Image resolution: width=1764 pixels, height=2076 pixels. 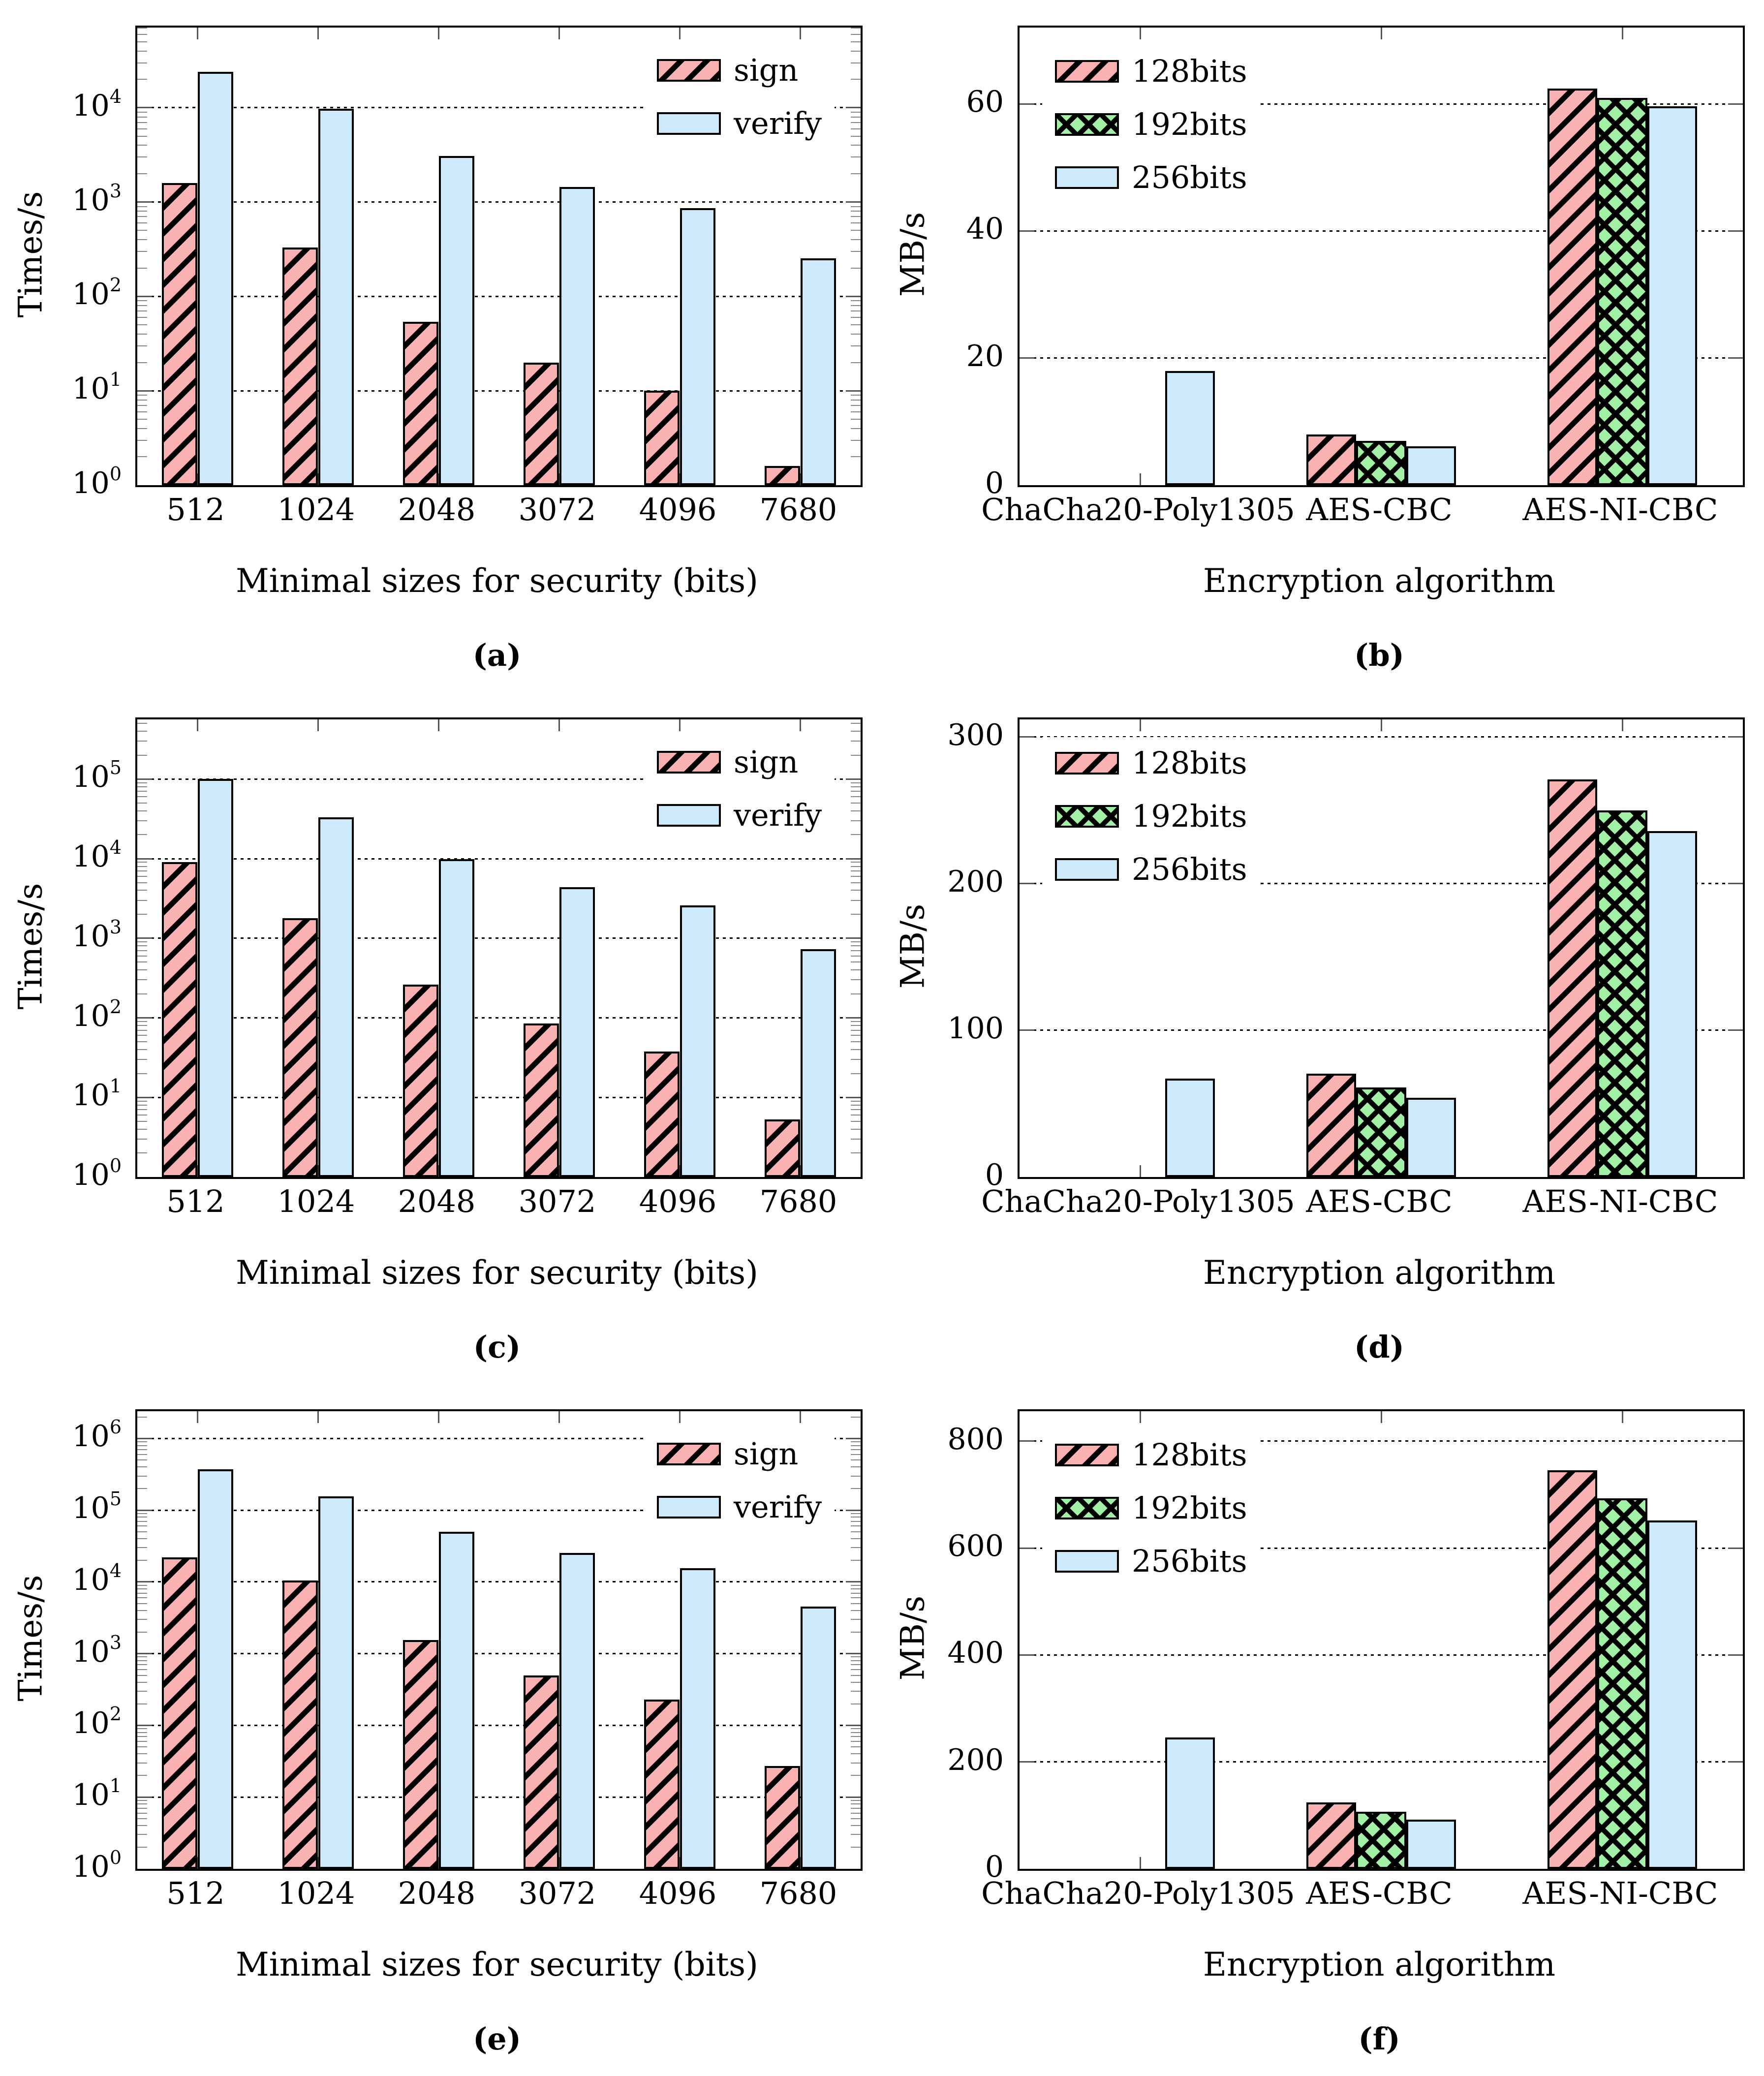 I want to click on legend-entry-256bits: 256bits, so click(x=1151, y=1561).